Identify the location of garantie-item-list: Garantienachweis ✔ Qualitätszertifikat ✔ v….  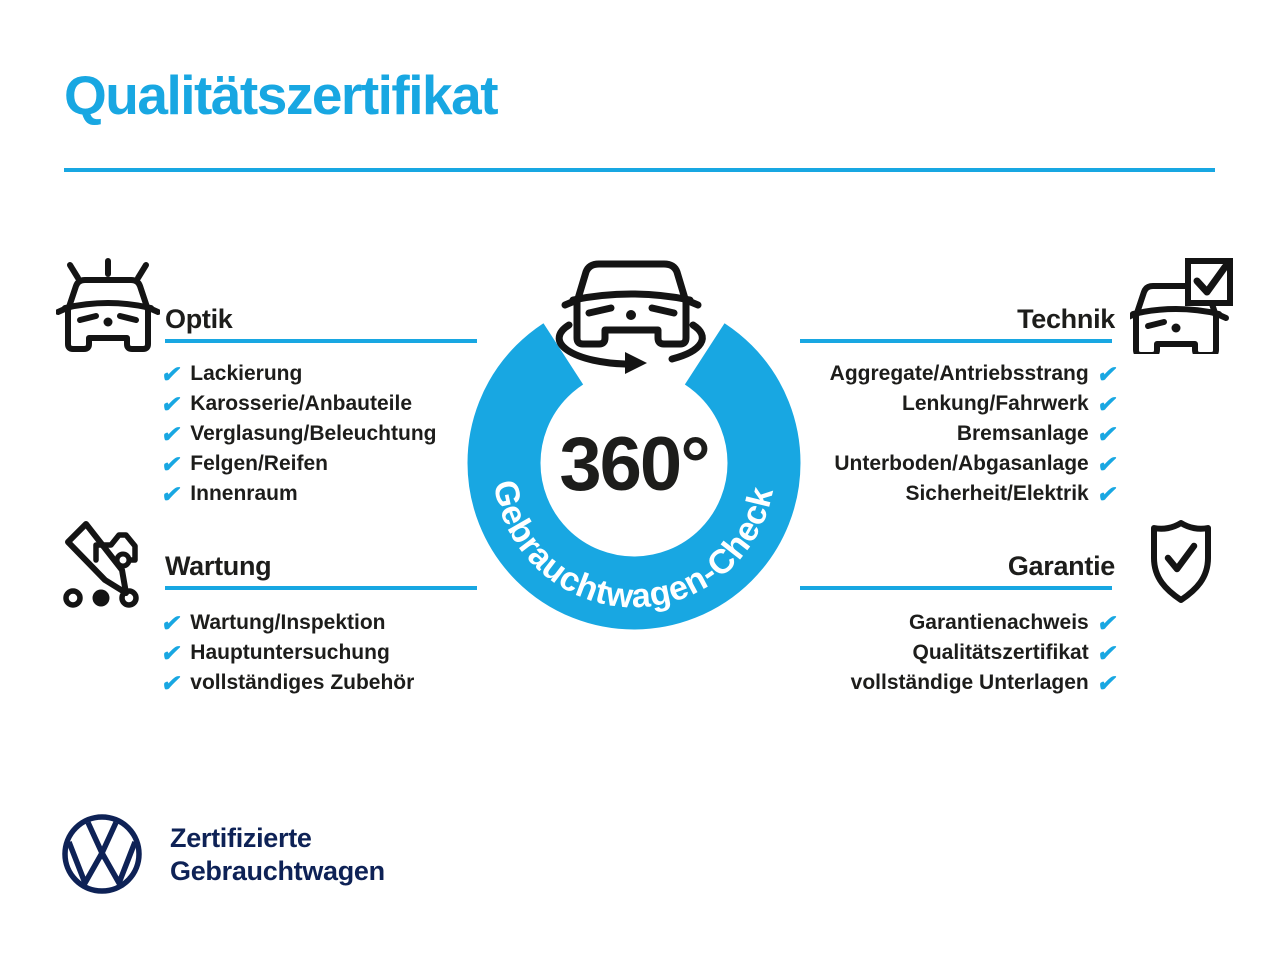
(908, 653).